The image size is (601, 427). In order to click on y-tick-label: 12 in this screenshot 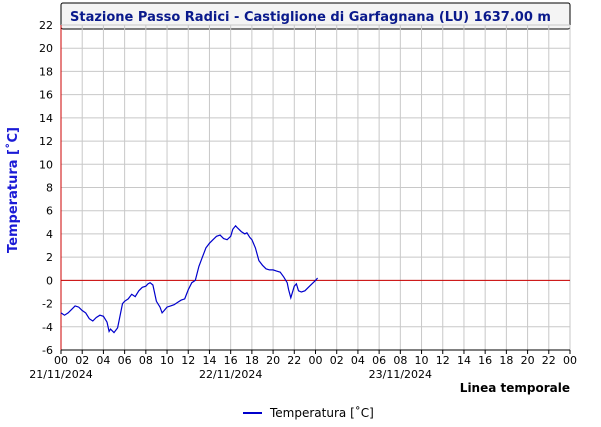, I will do `click(46, 141)`.